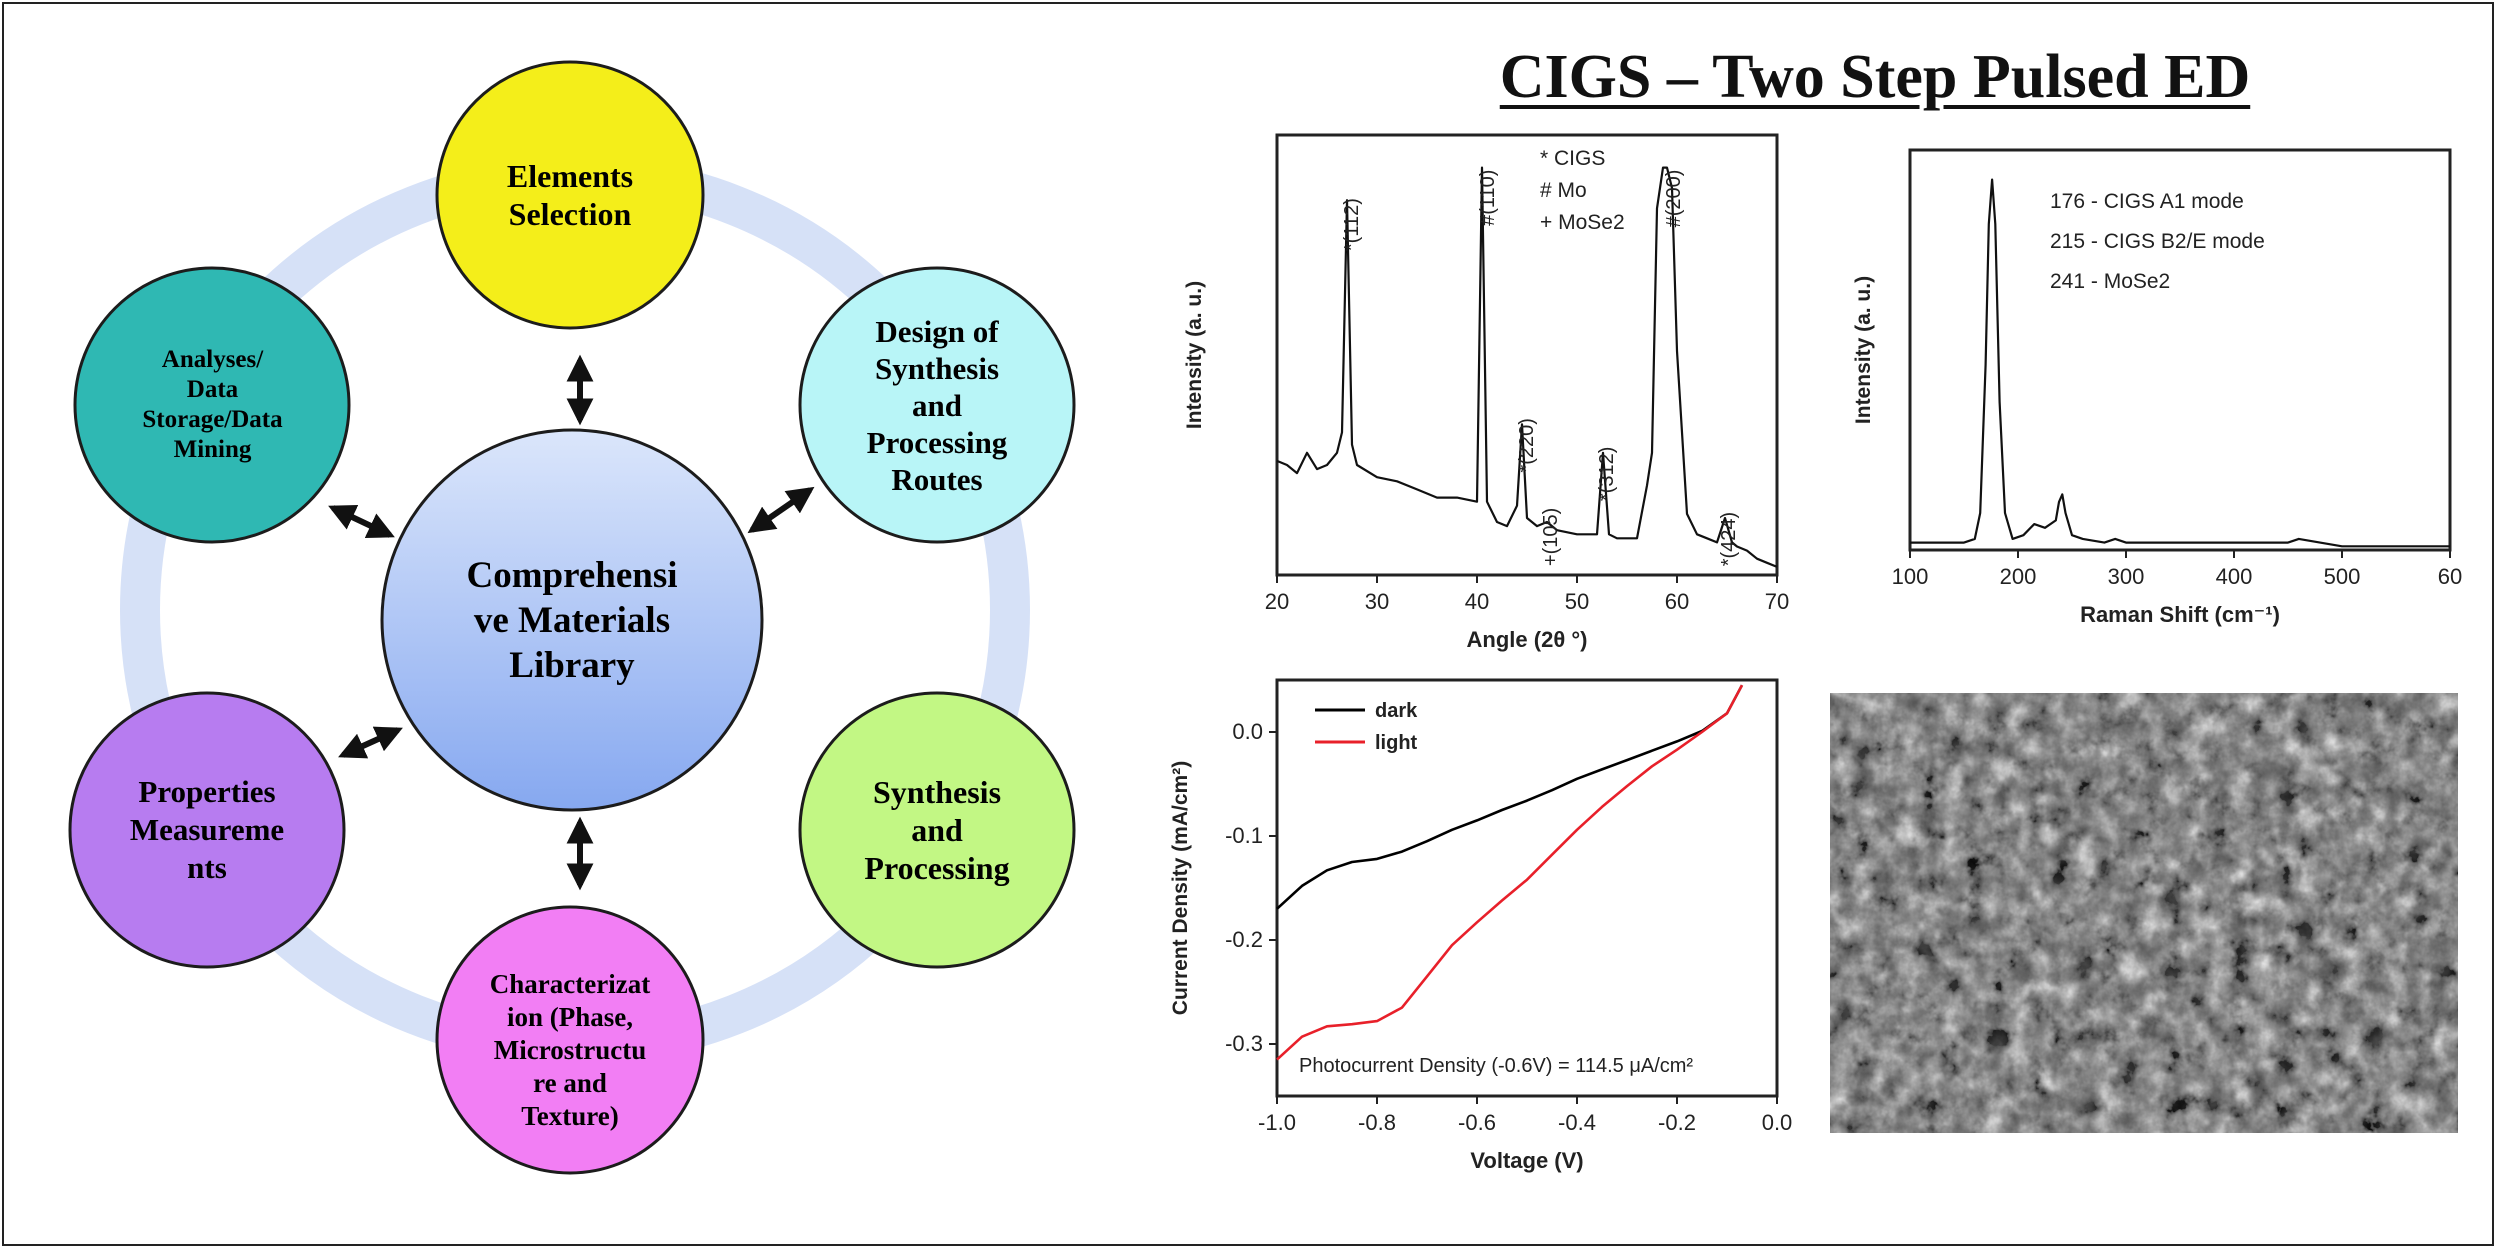  Describe the element at coordinates (1352, 224) in the screenshot. I see `xrd-peak-label: *(112)` at that location.